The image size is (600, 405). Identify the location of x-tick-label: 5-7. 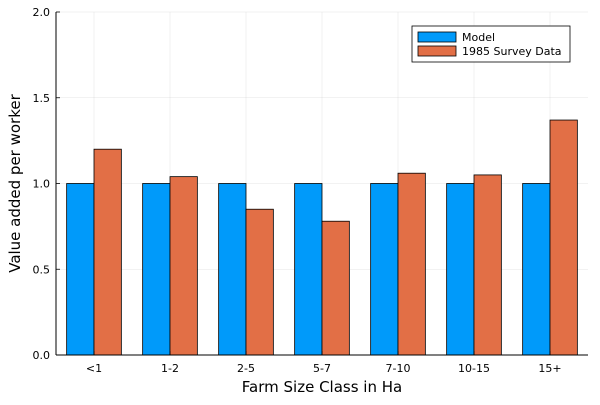
(322, 368).